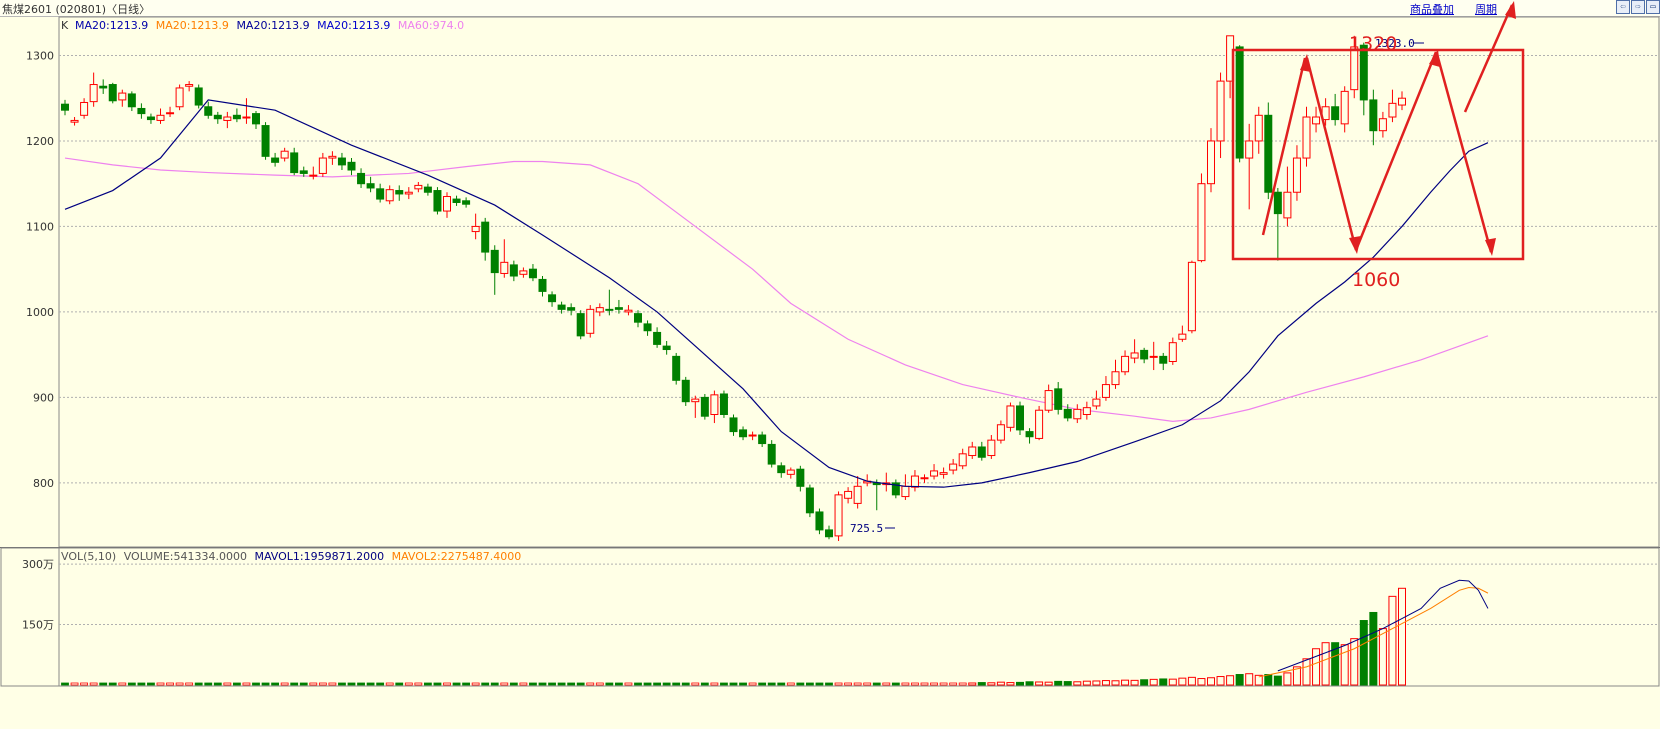 This screenshot has width=1660, height=729. Describe the element at coordinates (1653, 7) in the screenshot. I see `maximize-icon: ▭` at that location.